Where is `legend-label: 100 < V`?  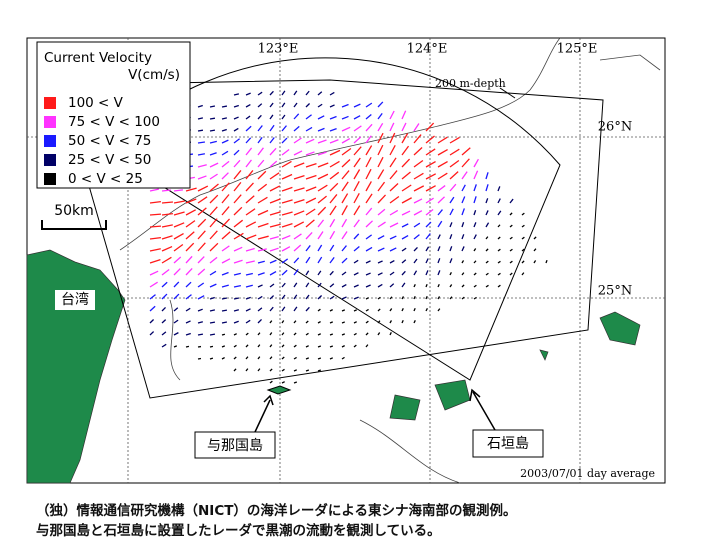 legend-label: 100 < V is located at coordinates (96, 103).